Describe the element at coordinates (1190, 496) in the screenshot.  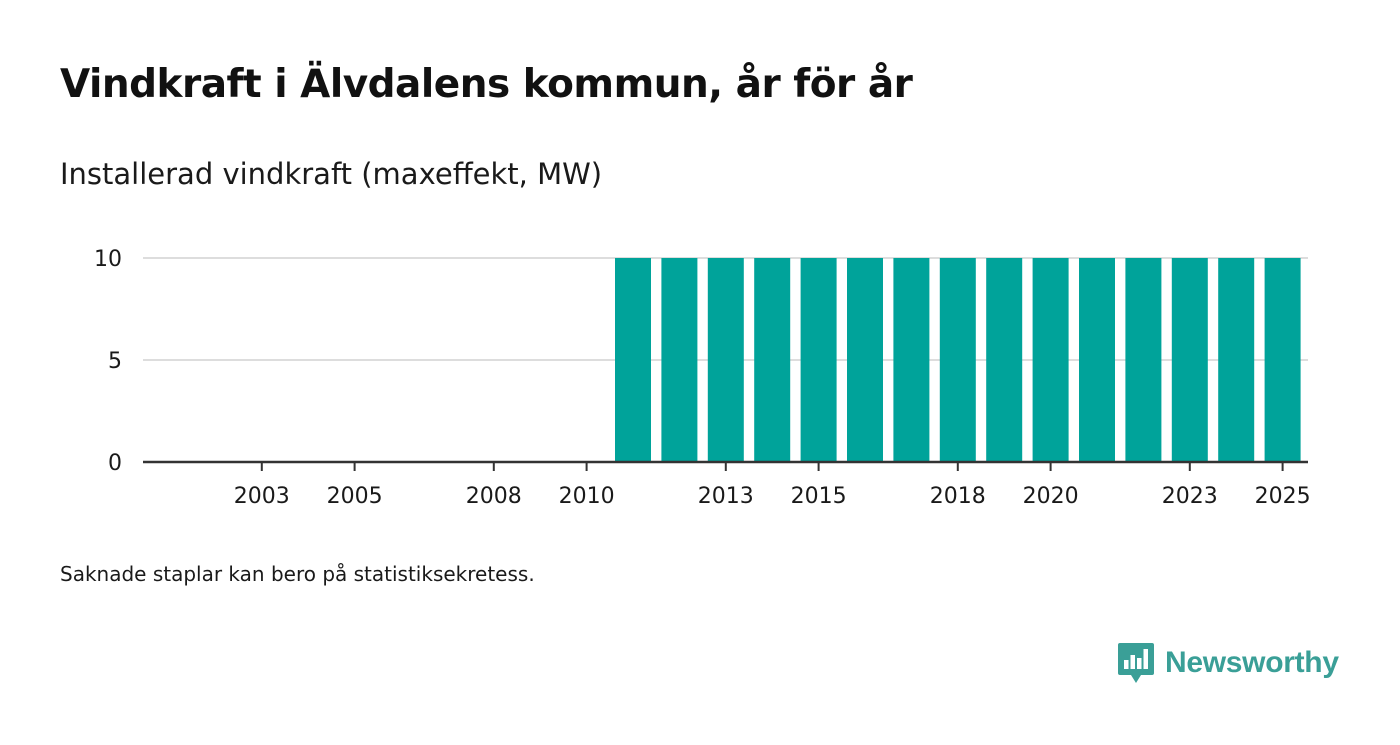
I see `x-tick-label: 2023` at that location.